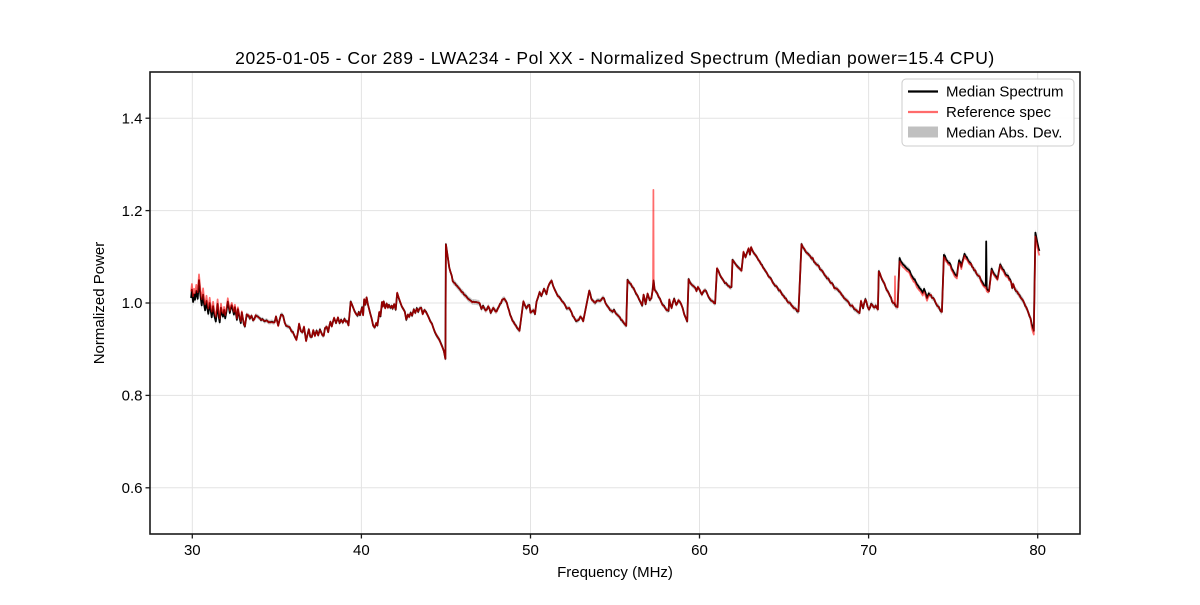 The width and height of the screenshot is (1200, 605). I want to click on svg-text: 80, so click(1037, 550).